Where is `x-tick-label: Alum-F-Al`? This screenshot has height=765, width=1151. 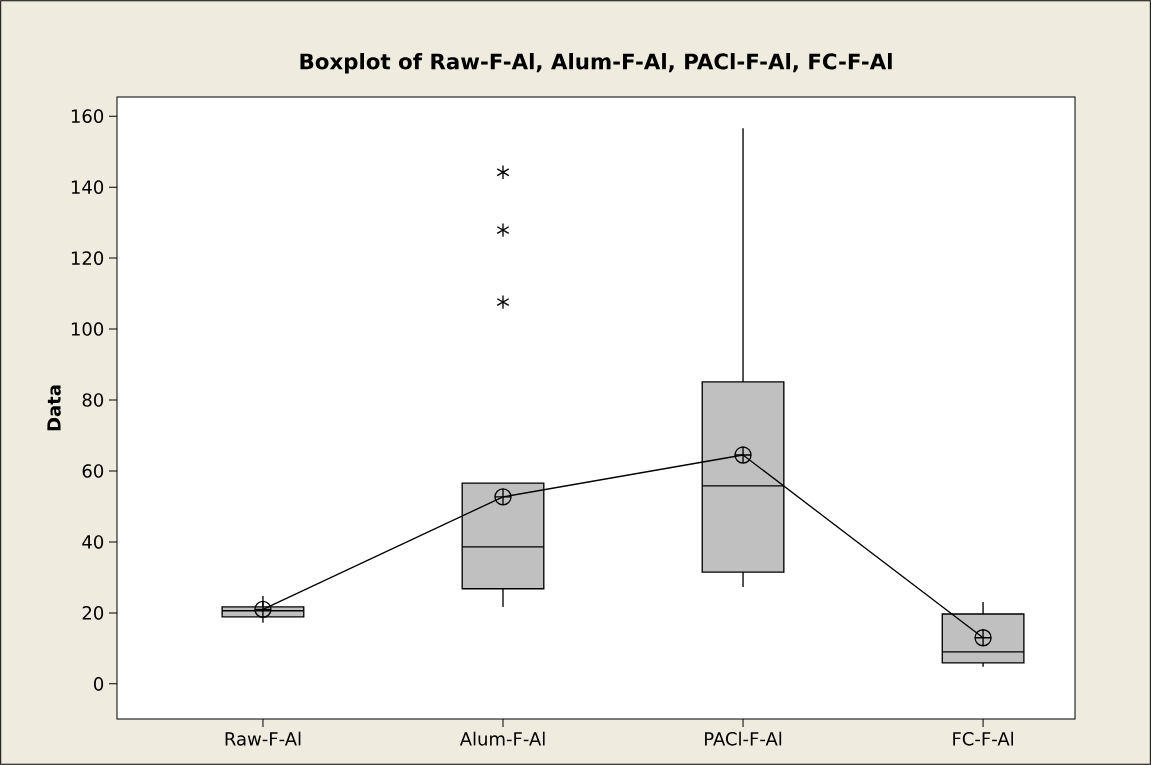 x-tick-label: Alum-F-Al is located at coordinates (502, 738).